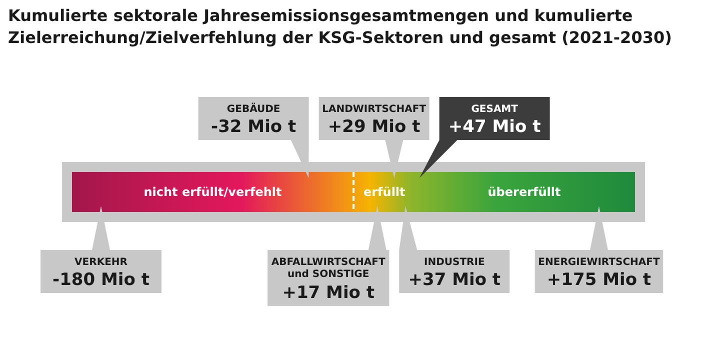  I want to click on category-label: ABFALLWIRTSCHAFT und SONSTIGE, so click(328, 268).